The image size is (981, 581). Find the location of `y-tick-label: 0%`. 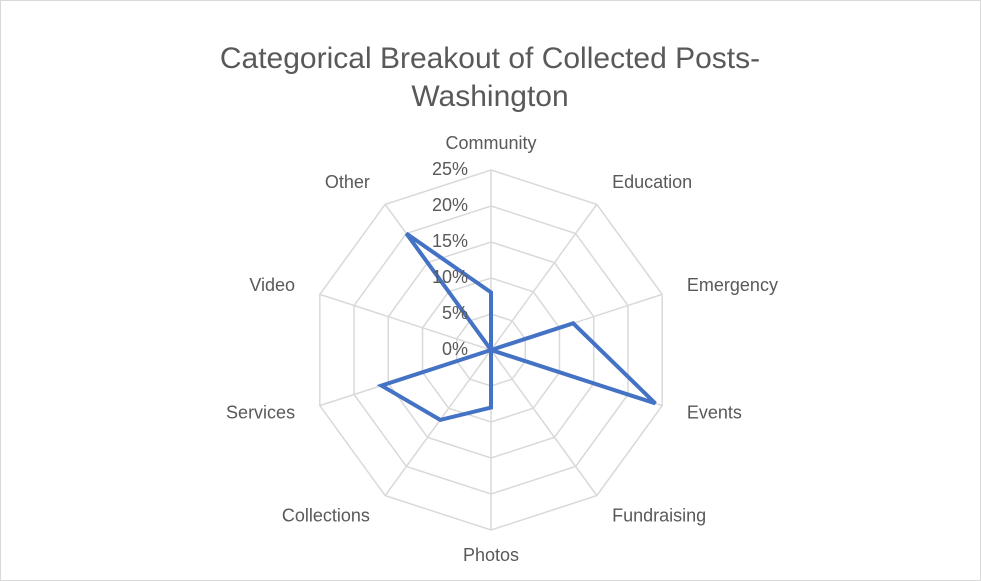

y-tick-label: 0% is located at coordinates (455, 349).